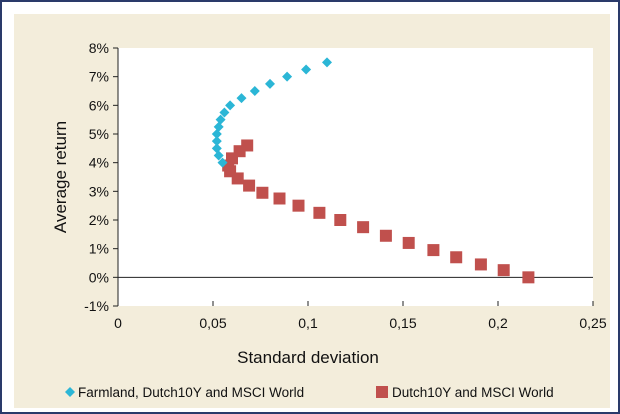 Image resolution: width=620 pixels, height=414 pixels. Describe the element at coordinates (402, 323) in the screenshot. I see `x-tick-label: 0,15` at that location.